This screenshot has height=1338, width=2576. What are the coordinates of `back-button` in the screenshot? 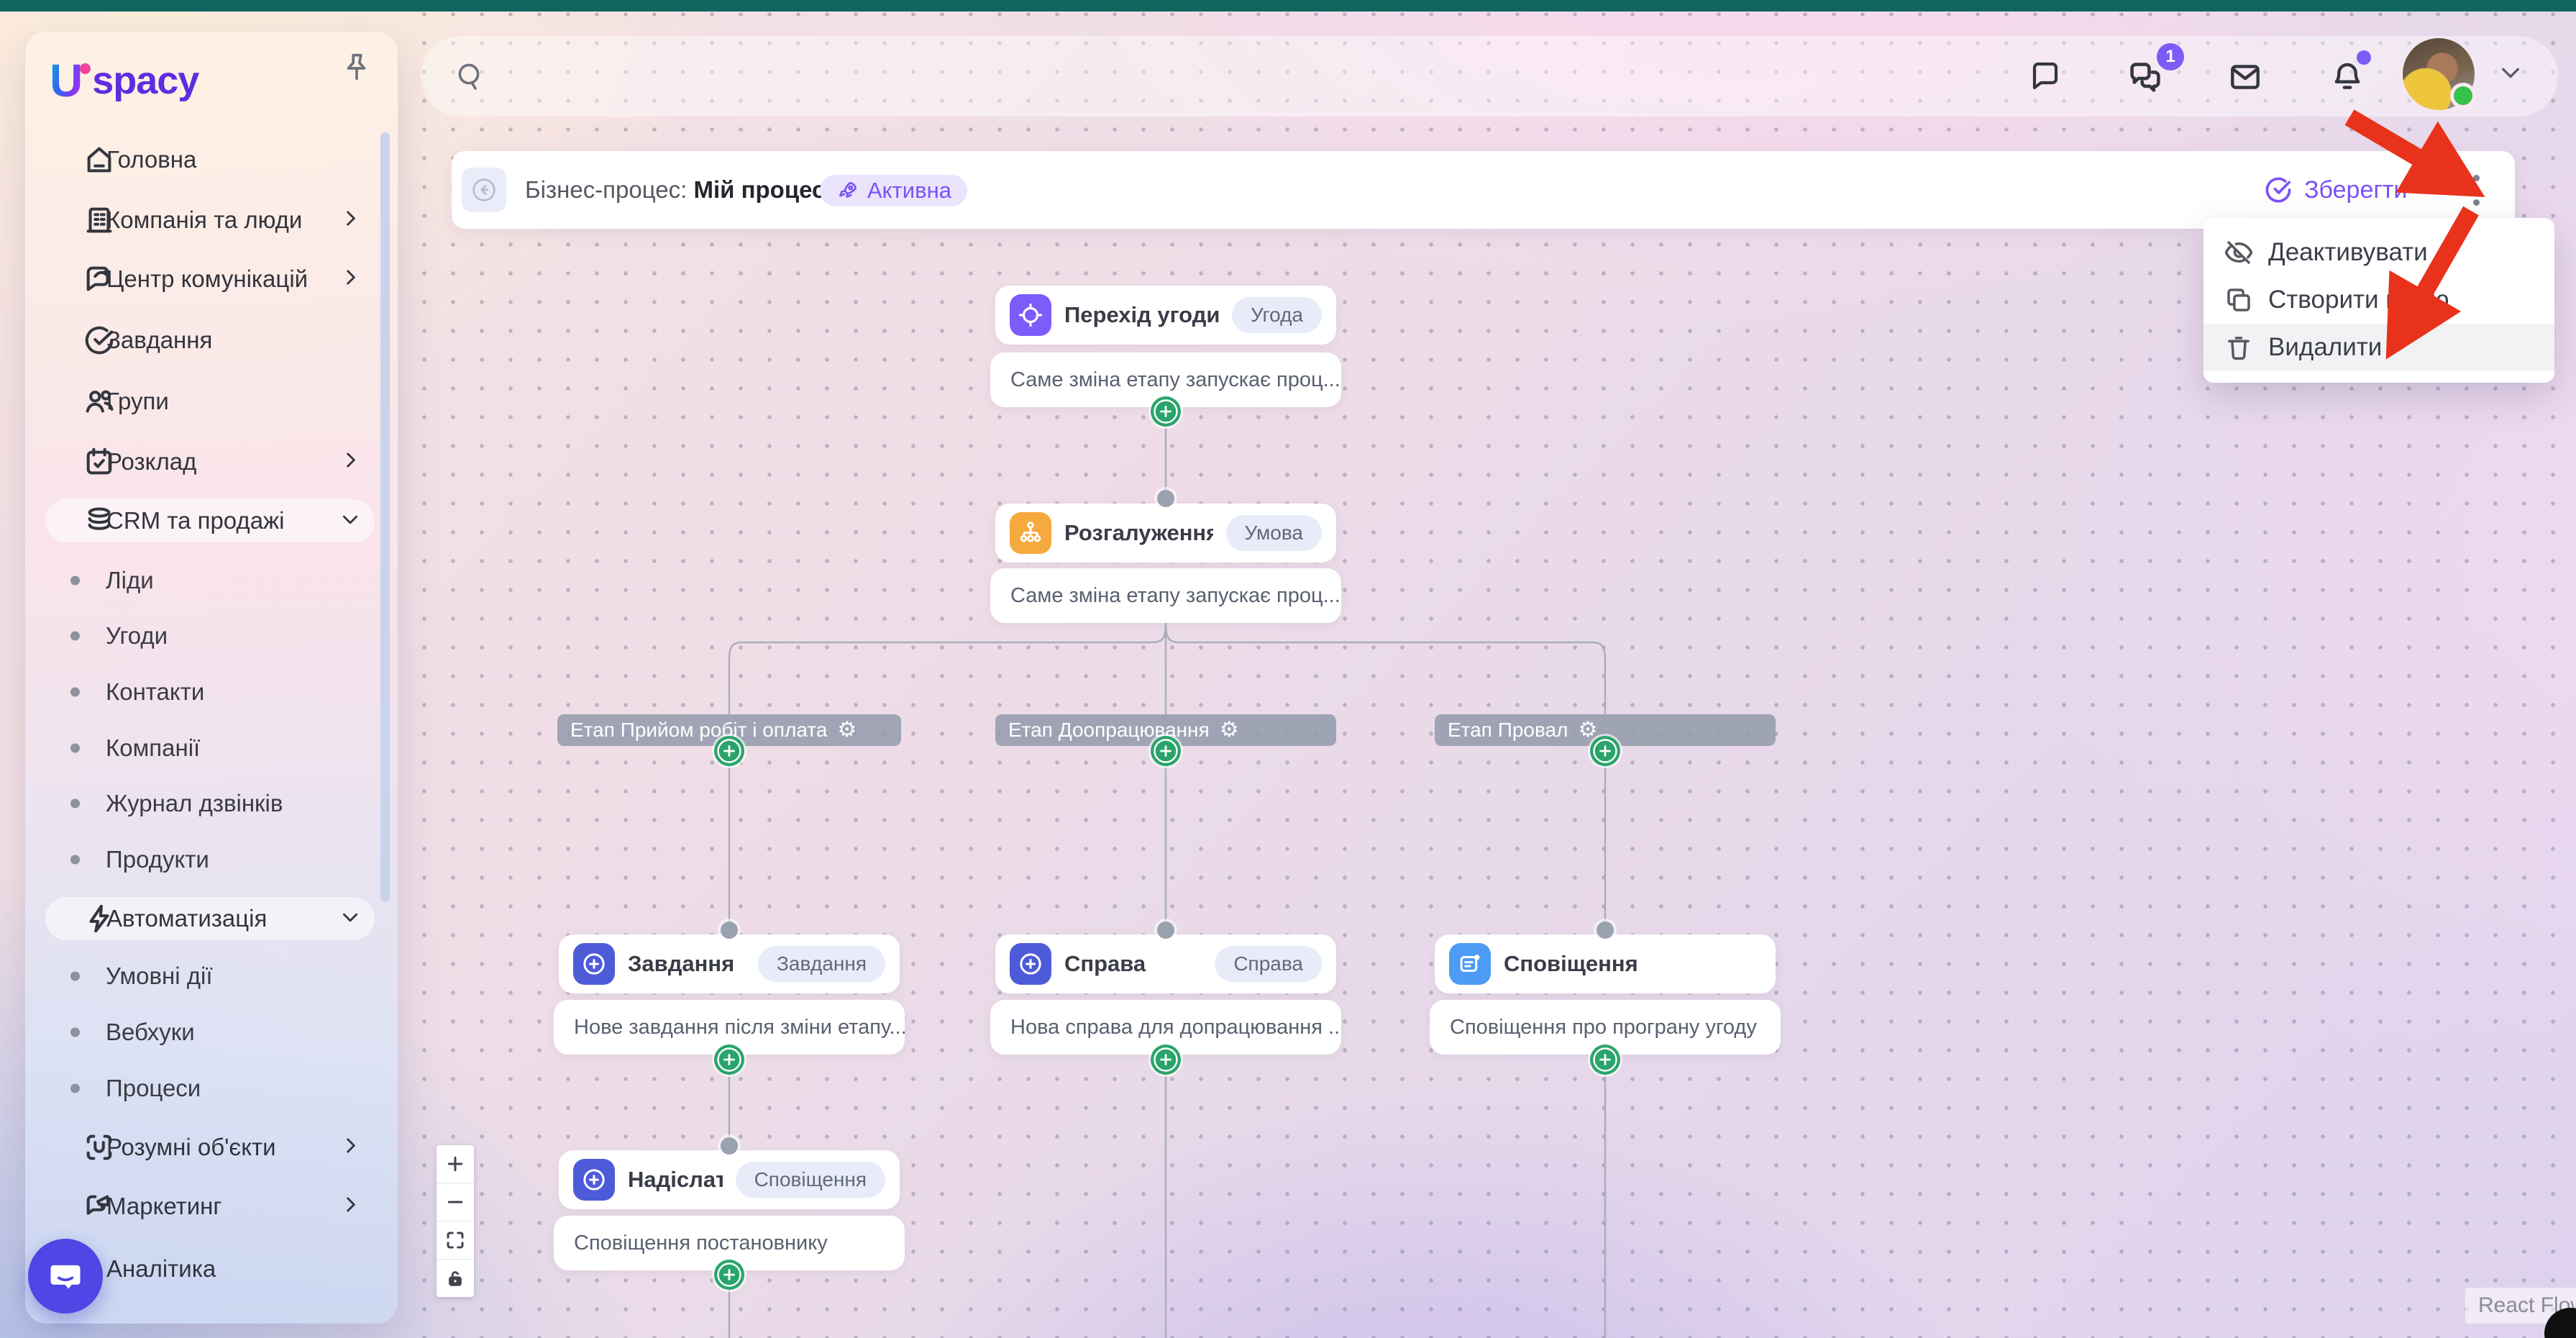 It's located at (484, 190).